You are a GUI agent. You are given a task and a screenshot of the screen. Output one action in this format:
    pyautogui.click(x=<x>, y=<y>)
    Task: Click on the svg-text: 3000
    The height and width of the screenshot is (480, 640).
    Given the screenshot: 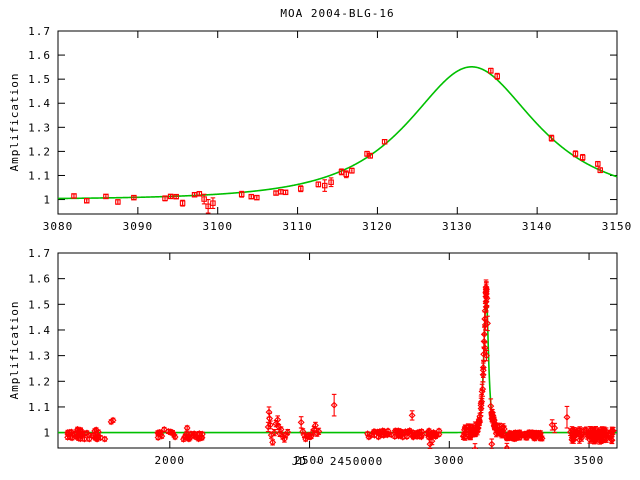 What is the action you would take?
    pyautogui.click(x=449, y=460)
    